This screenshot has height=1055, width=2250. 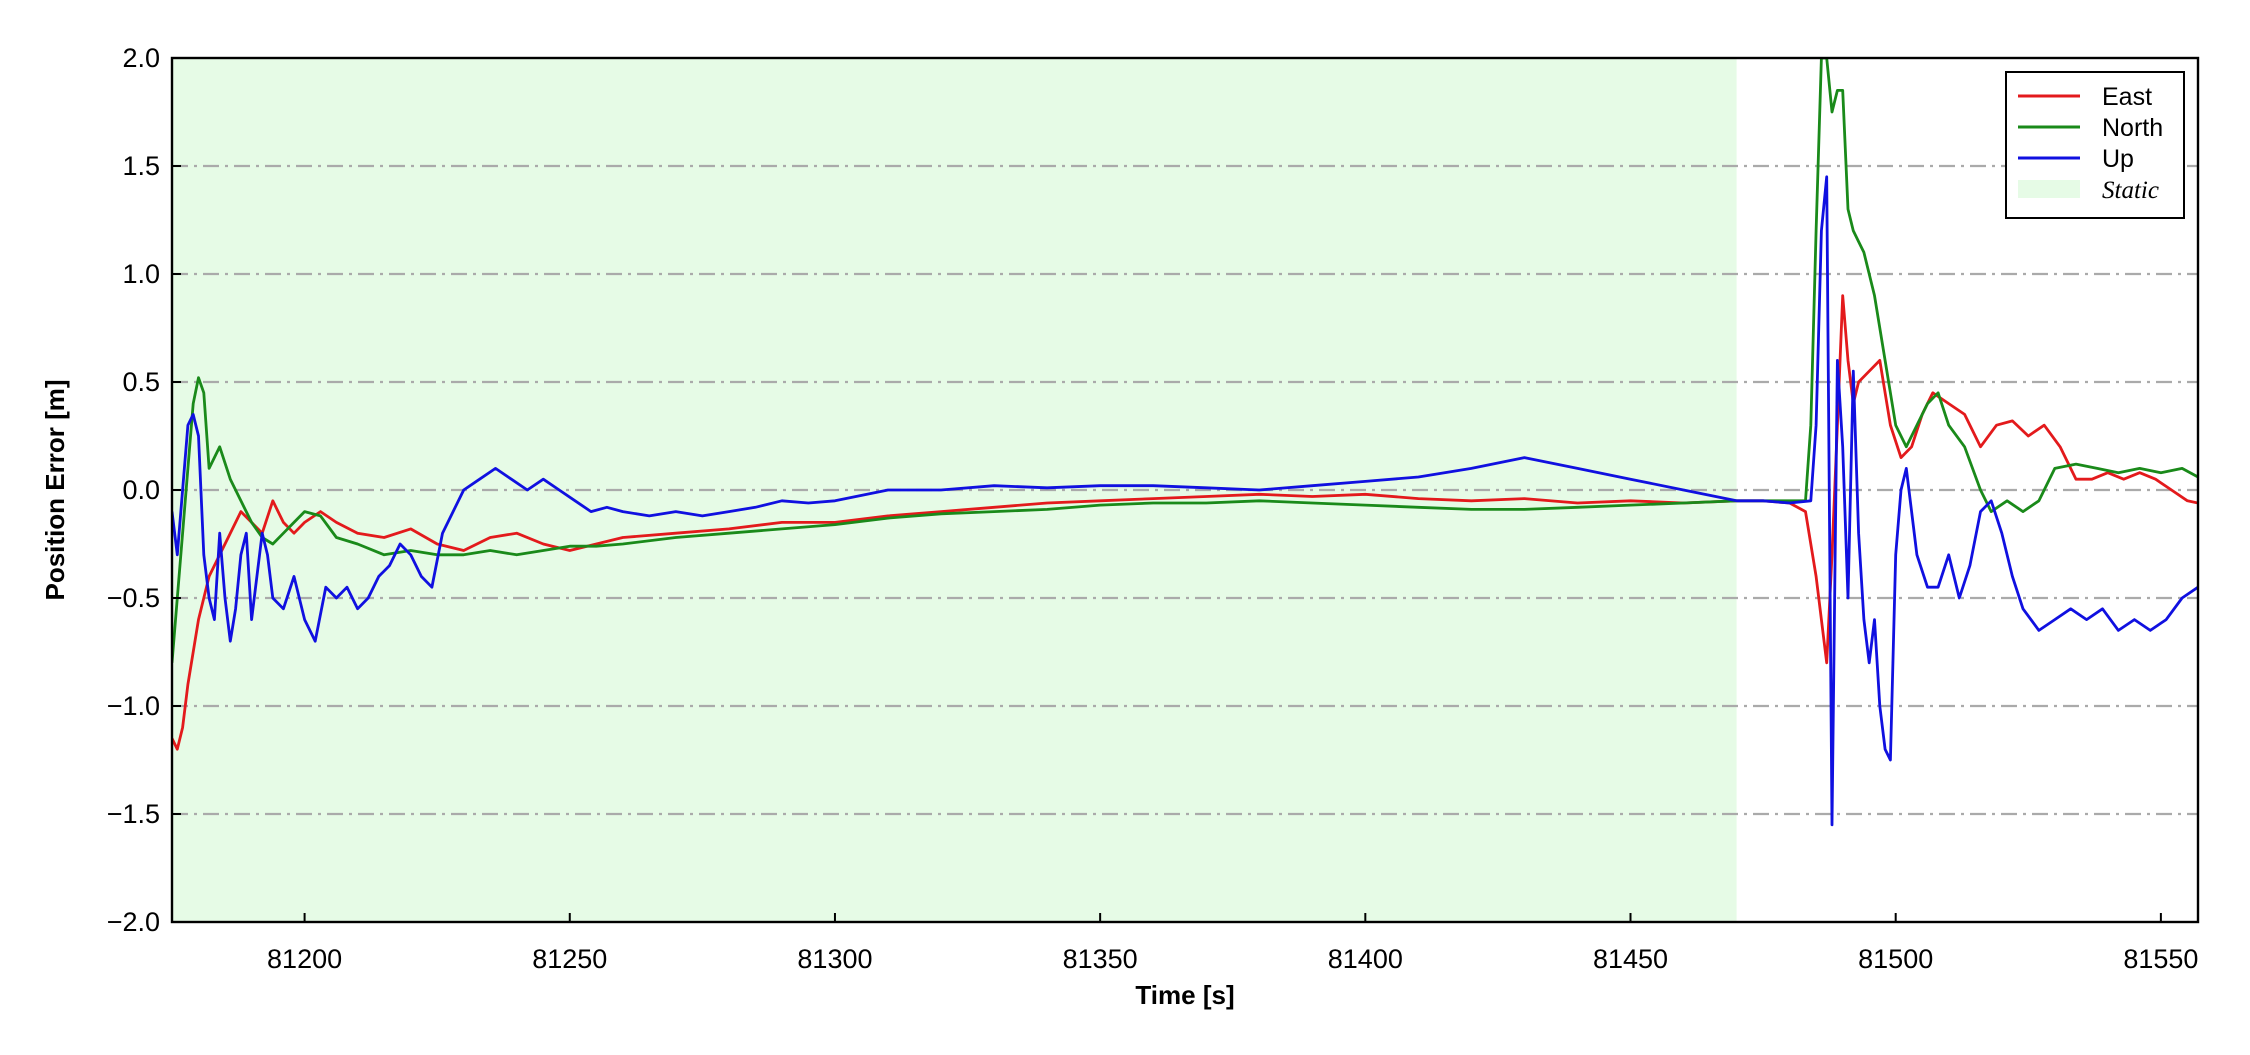 What do you see at coordinates (1895, 959) in the screenshot?
I see `x-tick-label-6: 81500` at bounding box center [1895, 959].